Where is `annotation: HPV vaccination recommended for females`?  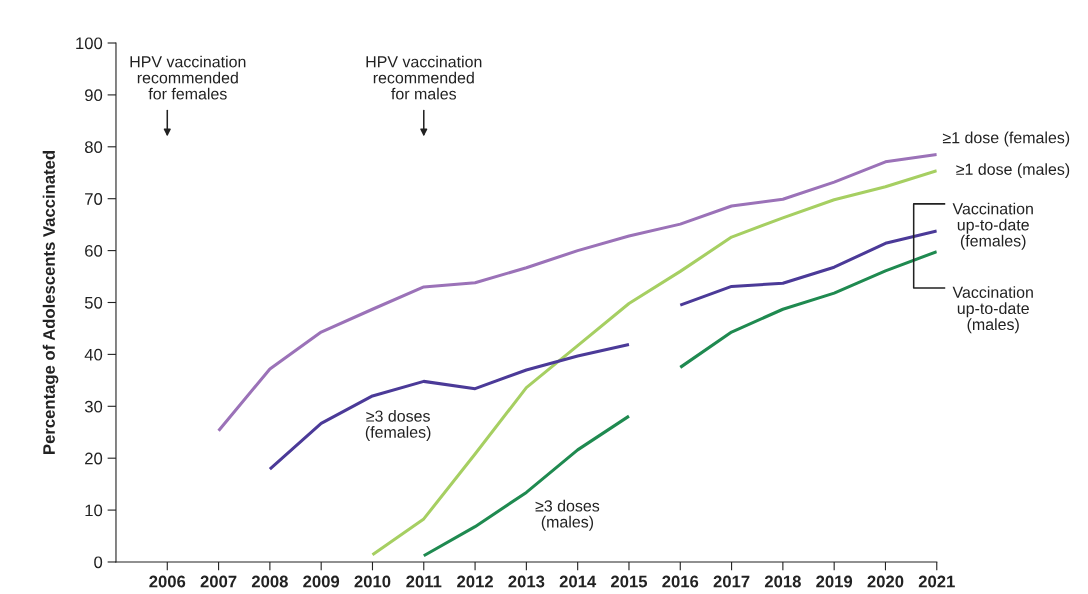 annotation: HPV vaccination recommended for females is located at coordinates (188, 77).